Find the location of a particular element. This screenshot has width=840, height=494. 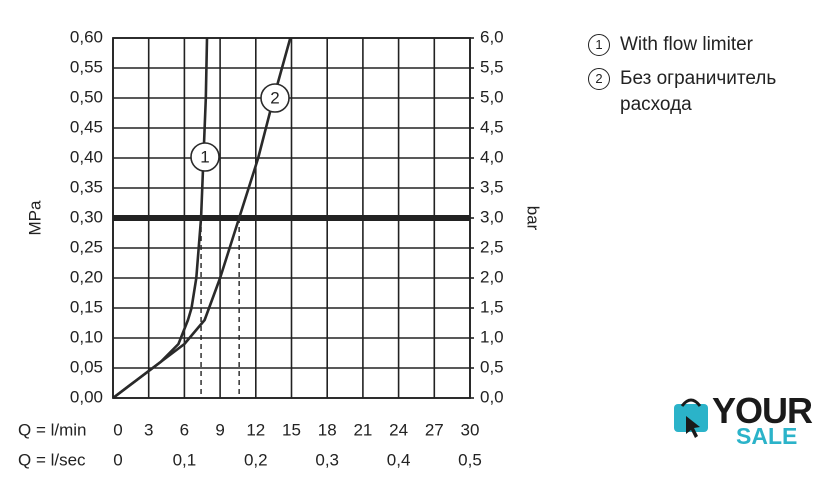

x2-tick-label: 0,2 is located at coordinates (256, 459).